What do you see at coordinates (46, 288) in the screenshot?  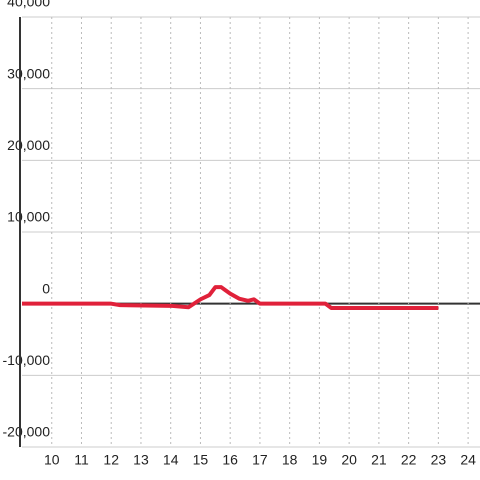 I see `y-tick-label: 0` at bounding box center [46, 288].